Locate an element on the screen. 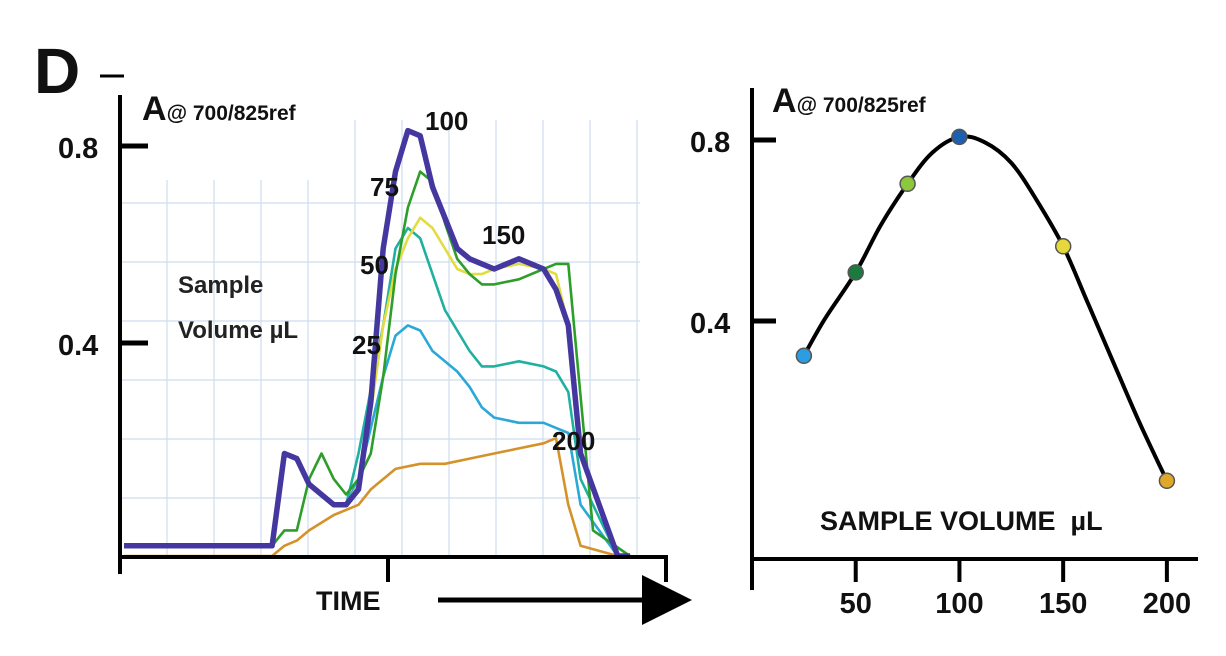 The height and width of the screenshot is (656, 1226). curve-label-25: 25 is located at coordinates (366, 345).